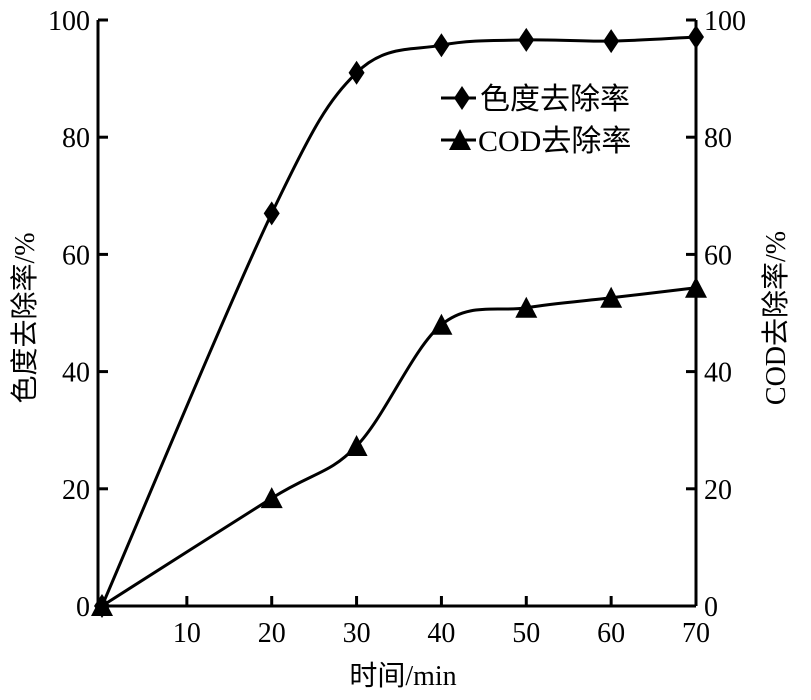 The width and height of the screenshot is (811, 700). I want to click on x-tick-label: 20, so click(272, 633).